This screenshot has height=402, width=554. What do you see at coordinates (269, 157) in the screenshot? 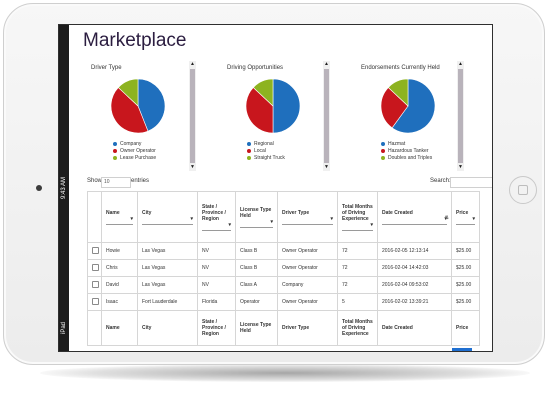
I see `legend-label: Straight Truck` at bounding box center [269, 157].